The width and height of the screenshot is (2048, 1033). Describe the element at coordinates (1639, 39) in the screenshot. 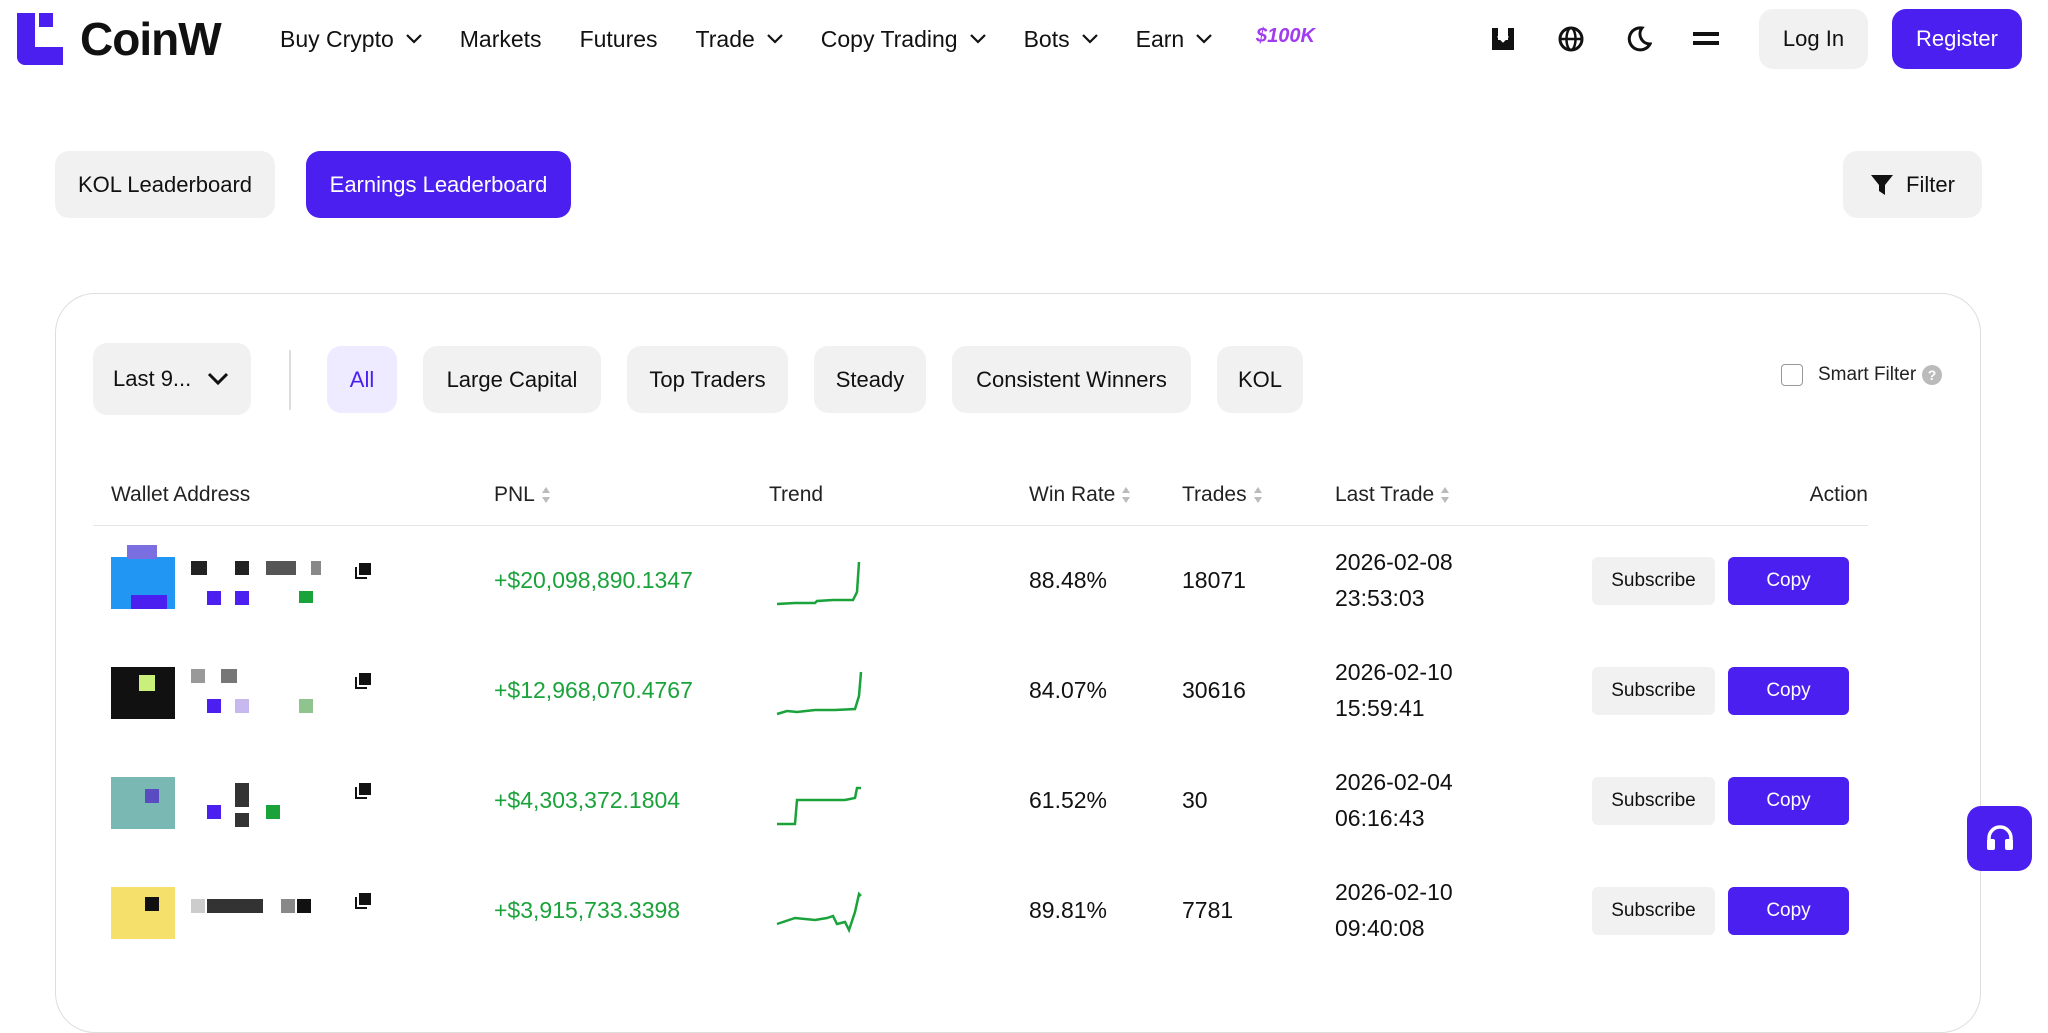

I see `theme-icon` at that location.